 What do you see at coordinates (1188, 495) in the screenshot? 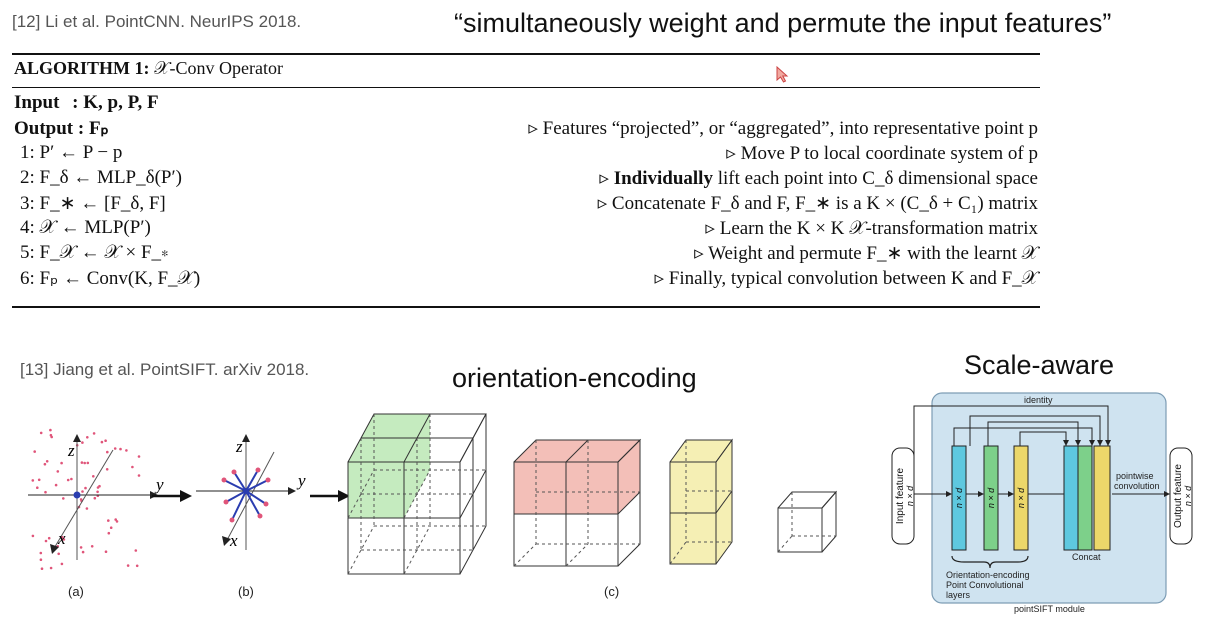
I see `output-dim-label: n × d` at bounding box center [1188, 495].